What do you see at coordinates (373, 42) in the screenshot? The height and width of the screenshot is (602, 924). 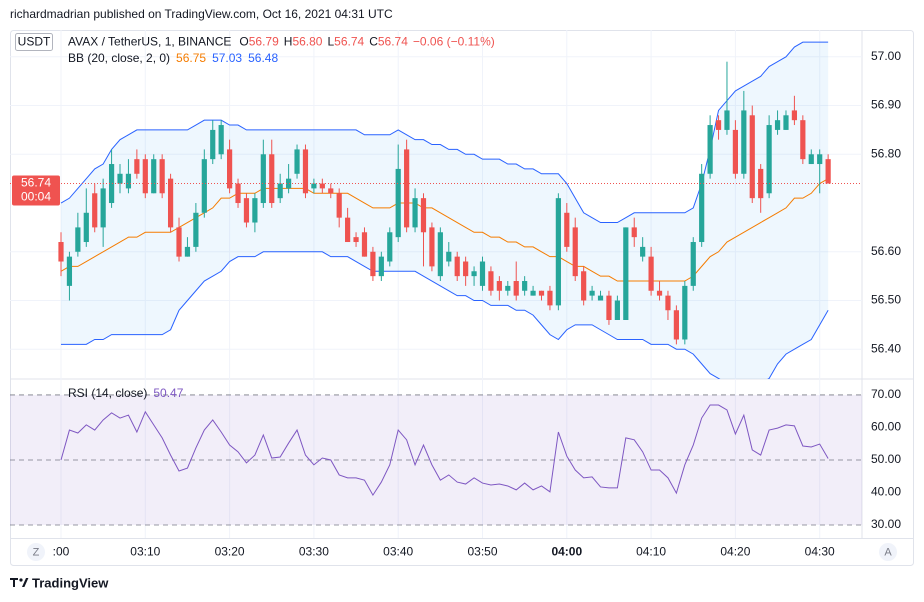 I see `legend-item: C` at bounding box center [373, 42].